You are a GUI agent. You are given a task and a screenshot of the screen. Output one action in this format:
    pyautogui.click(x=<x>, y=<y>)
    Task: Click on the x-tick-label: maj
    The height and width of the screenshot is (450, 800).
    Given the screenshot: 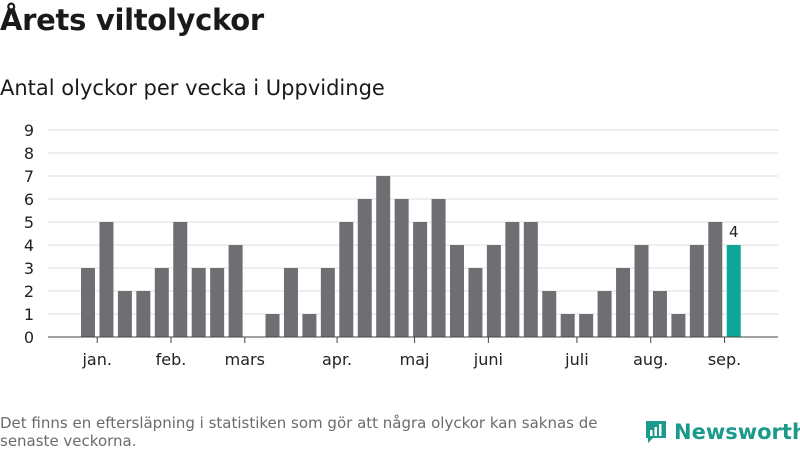 What is the action you would take?
    pyautogui.click(x=415, y=359)
    